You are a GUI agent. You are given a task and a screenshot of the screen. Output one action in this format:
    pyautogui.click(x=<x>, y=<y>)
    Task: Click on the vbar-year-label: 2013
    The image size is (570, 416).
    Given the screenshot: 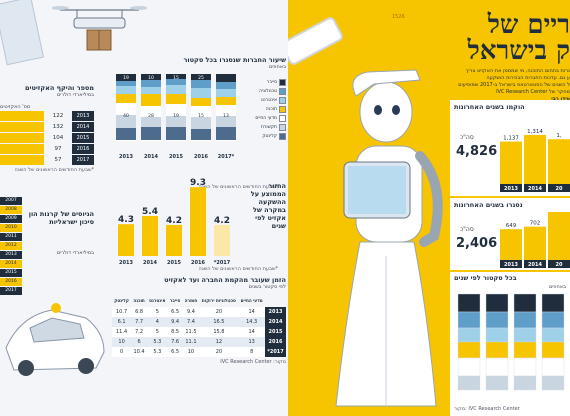 What is the action you would take?
    pyautogui.click(x=126, y=263)
    